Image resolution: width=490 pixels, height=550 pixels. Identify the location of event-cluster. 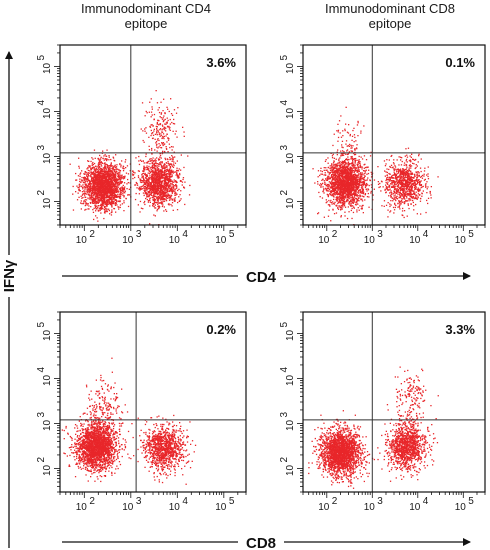
(344, 183).